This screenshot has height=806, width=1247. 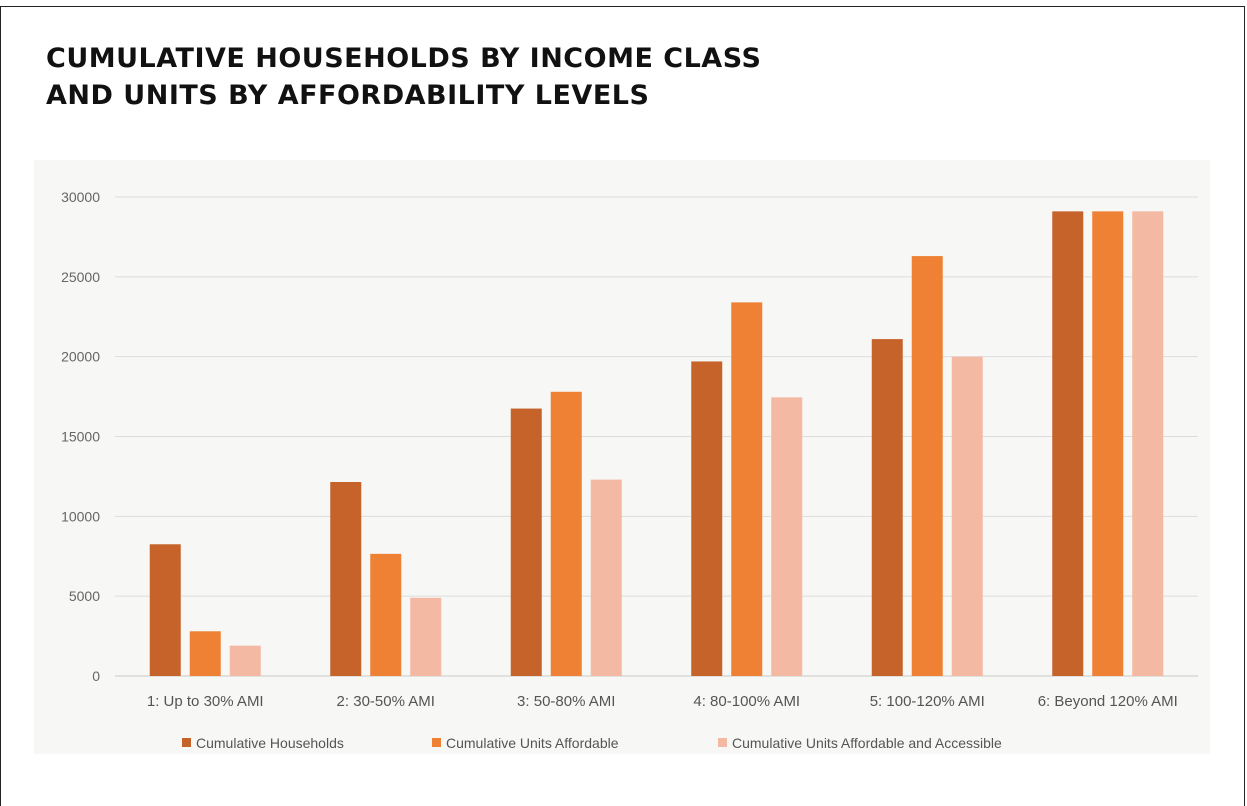 I want to click on y-tick-label: 20000, so click(x=80, y=357).